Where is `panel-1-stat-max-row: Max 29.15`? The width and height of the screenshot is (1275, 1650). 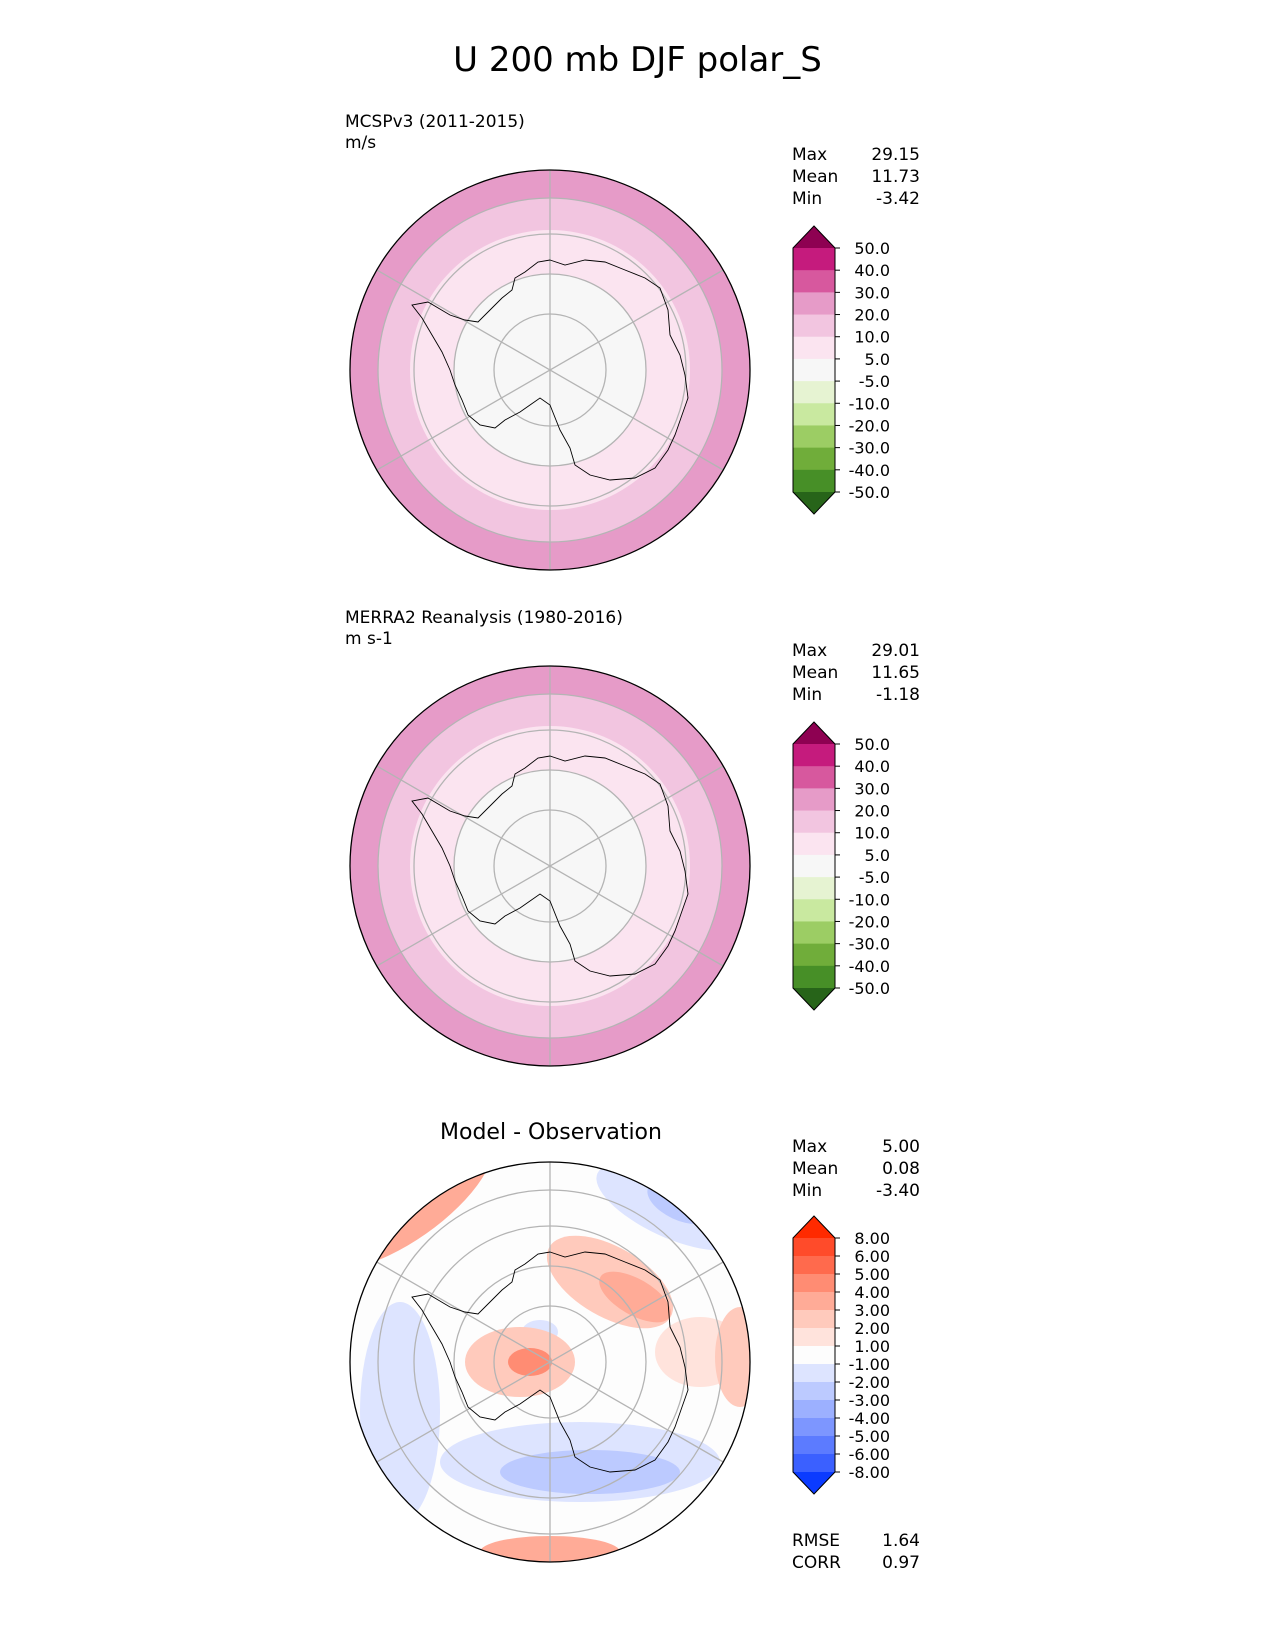
panel-1-stat-max-row: Max 29.15 is located at coordinates (856, 155).